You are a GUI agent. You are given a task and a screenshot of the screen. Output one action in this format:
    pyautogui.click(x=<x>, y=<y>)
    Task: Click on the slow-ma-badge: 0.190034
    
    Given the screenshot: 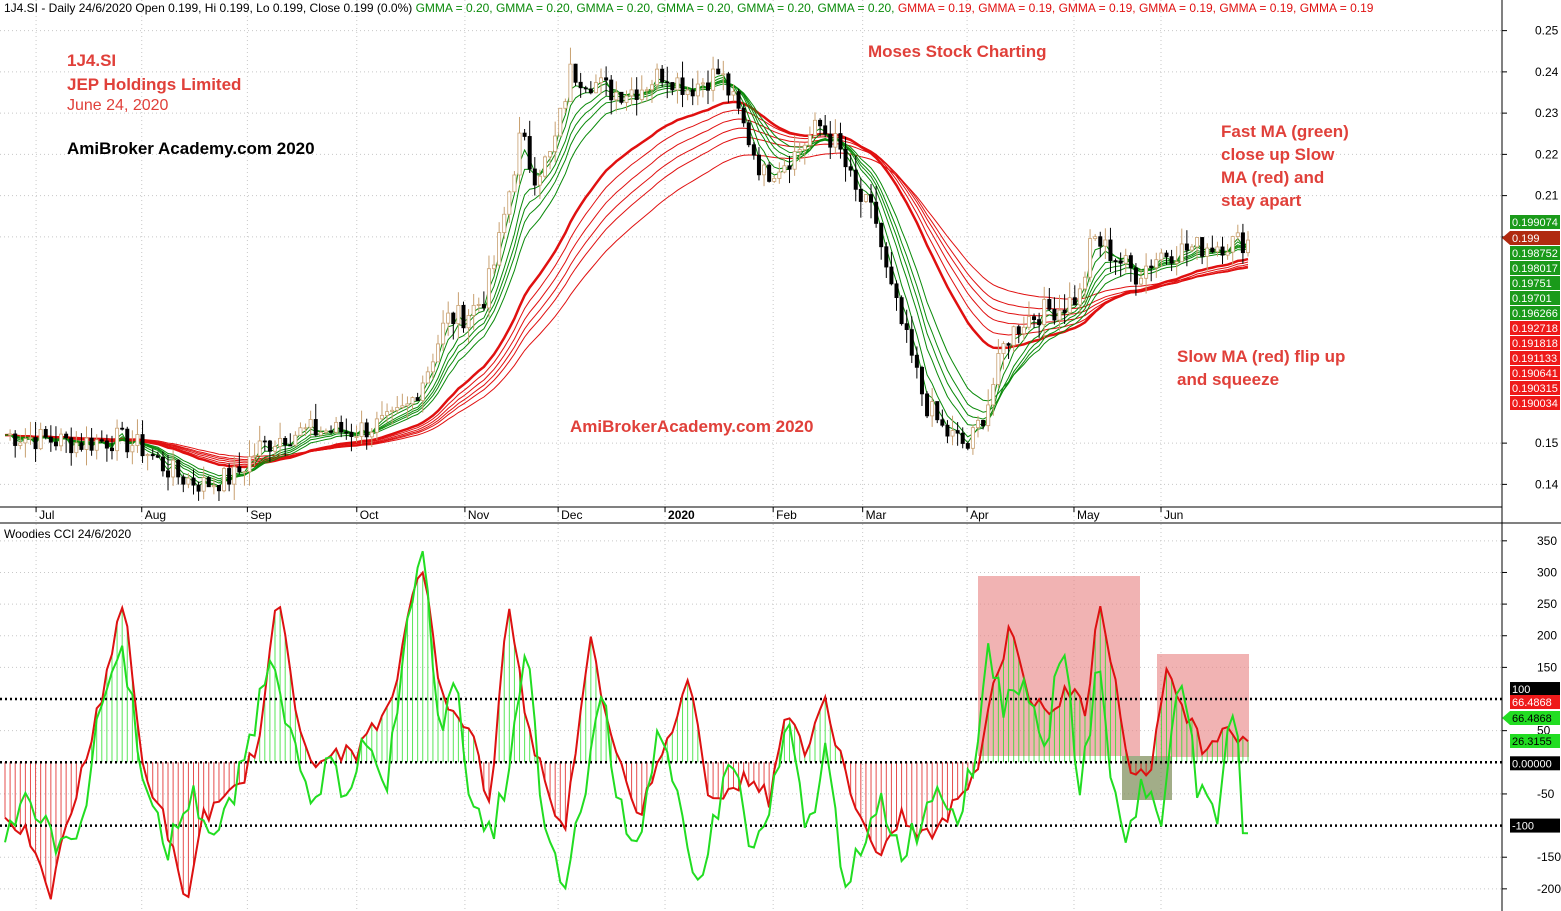 What is the action you would take?
    pyautogui.click(x=1535, y=403)
    